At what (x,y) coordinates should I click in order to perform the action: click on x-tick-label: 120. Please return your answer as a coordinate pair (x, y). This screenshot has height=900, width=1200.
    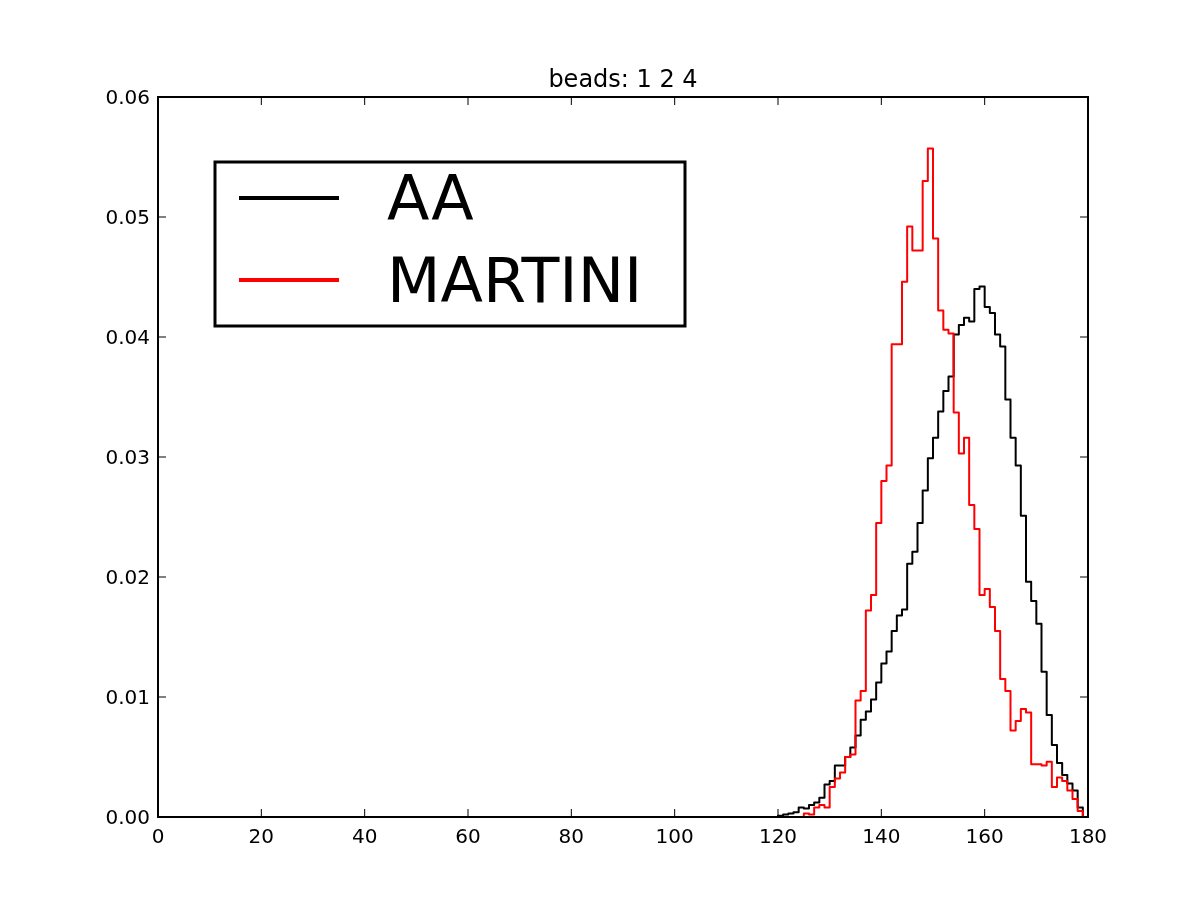
    Looking at the image, I should click on (778, 836).